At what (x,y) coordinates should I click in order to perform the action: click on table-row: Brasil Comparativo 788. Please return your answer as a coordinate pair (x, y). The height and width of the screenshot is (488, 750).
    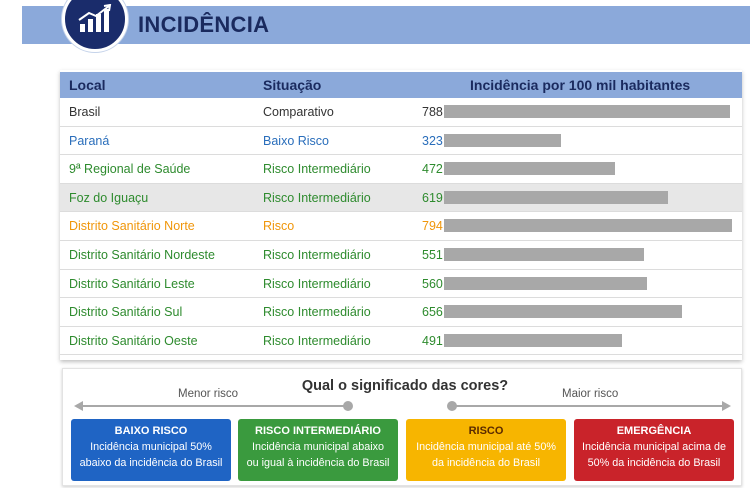
    Looking at the image, I should click on (401, 112).